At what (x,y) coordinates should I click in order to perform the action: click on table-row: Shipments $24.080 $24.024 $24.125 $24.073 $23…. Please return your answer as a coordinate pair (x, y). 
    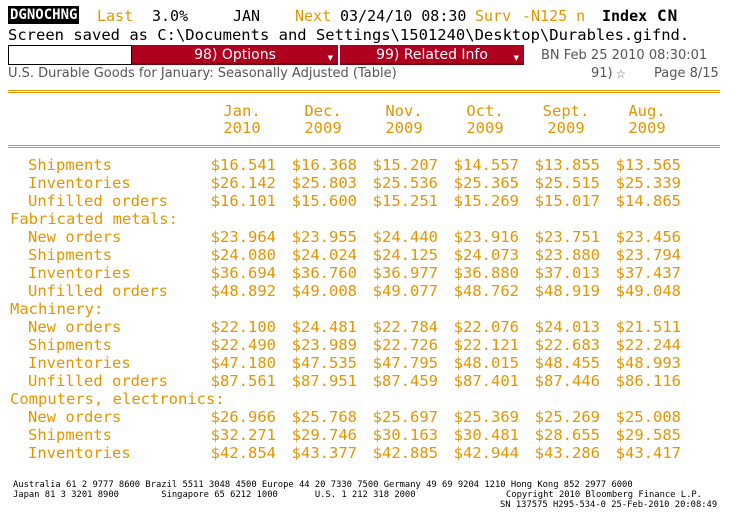
    Looking at the image, I should click on (368, 255).